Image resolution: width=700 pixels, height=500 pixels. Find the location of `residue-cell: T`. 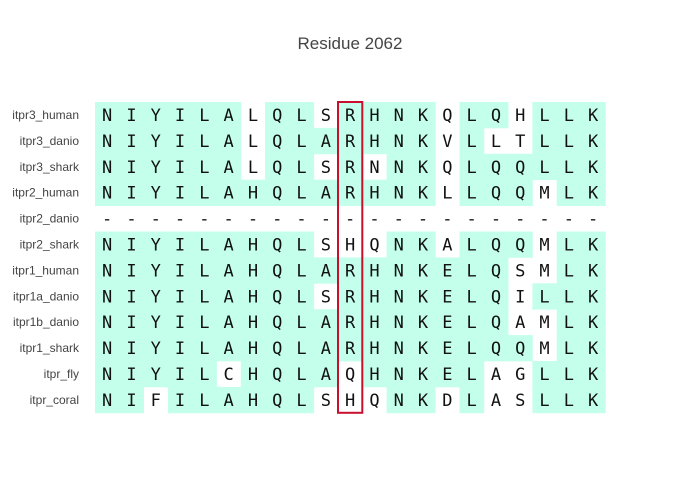

residue-cell: T is located at coordinates (520, 142).